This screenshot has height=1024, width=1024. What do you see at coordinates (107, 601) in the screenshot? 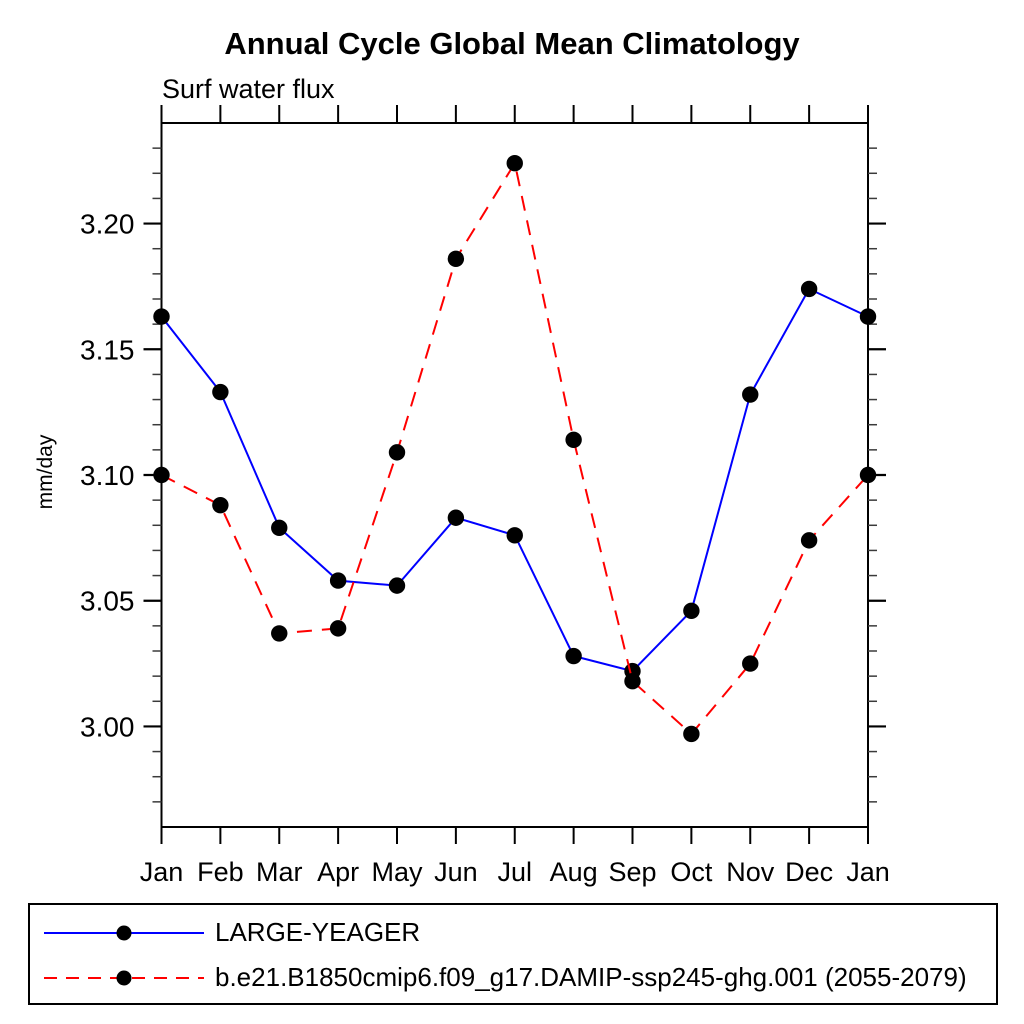
I see `y-tick-label: 3.05` at bounding box center [107, 601].